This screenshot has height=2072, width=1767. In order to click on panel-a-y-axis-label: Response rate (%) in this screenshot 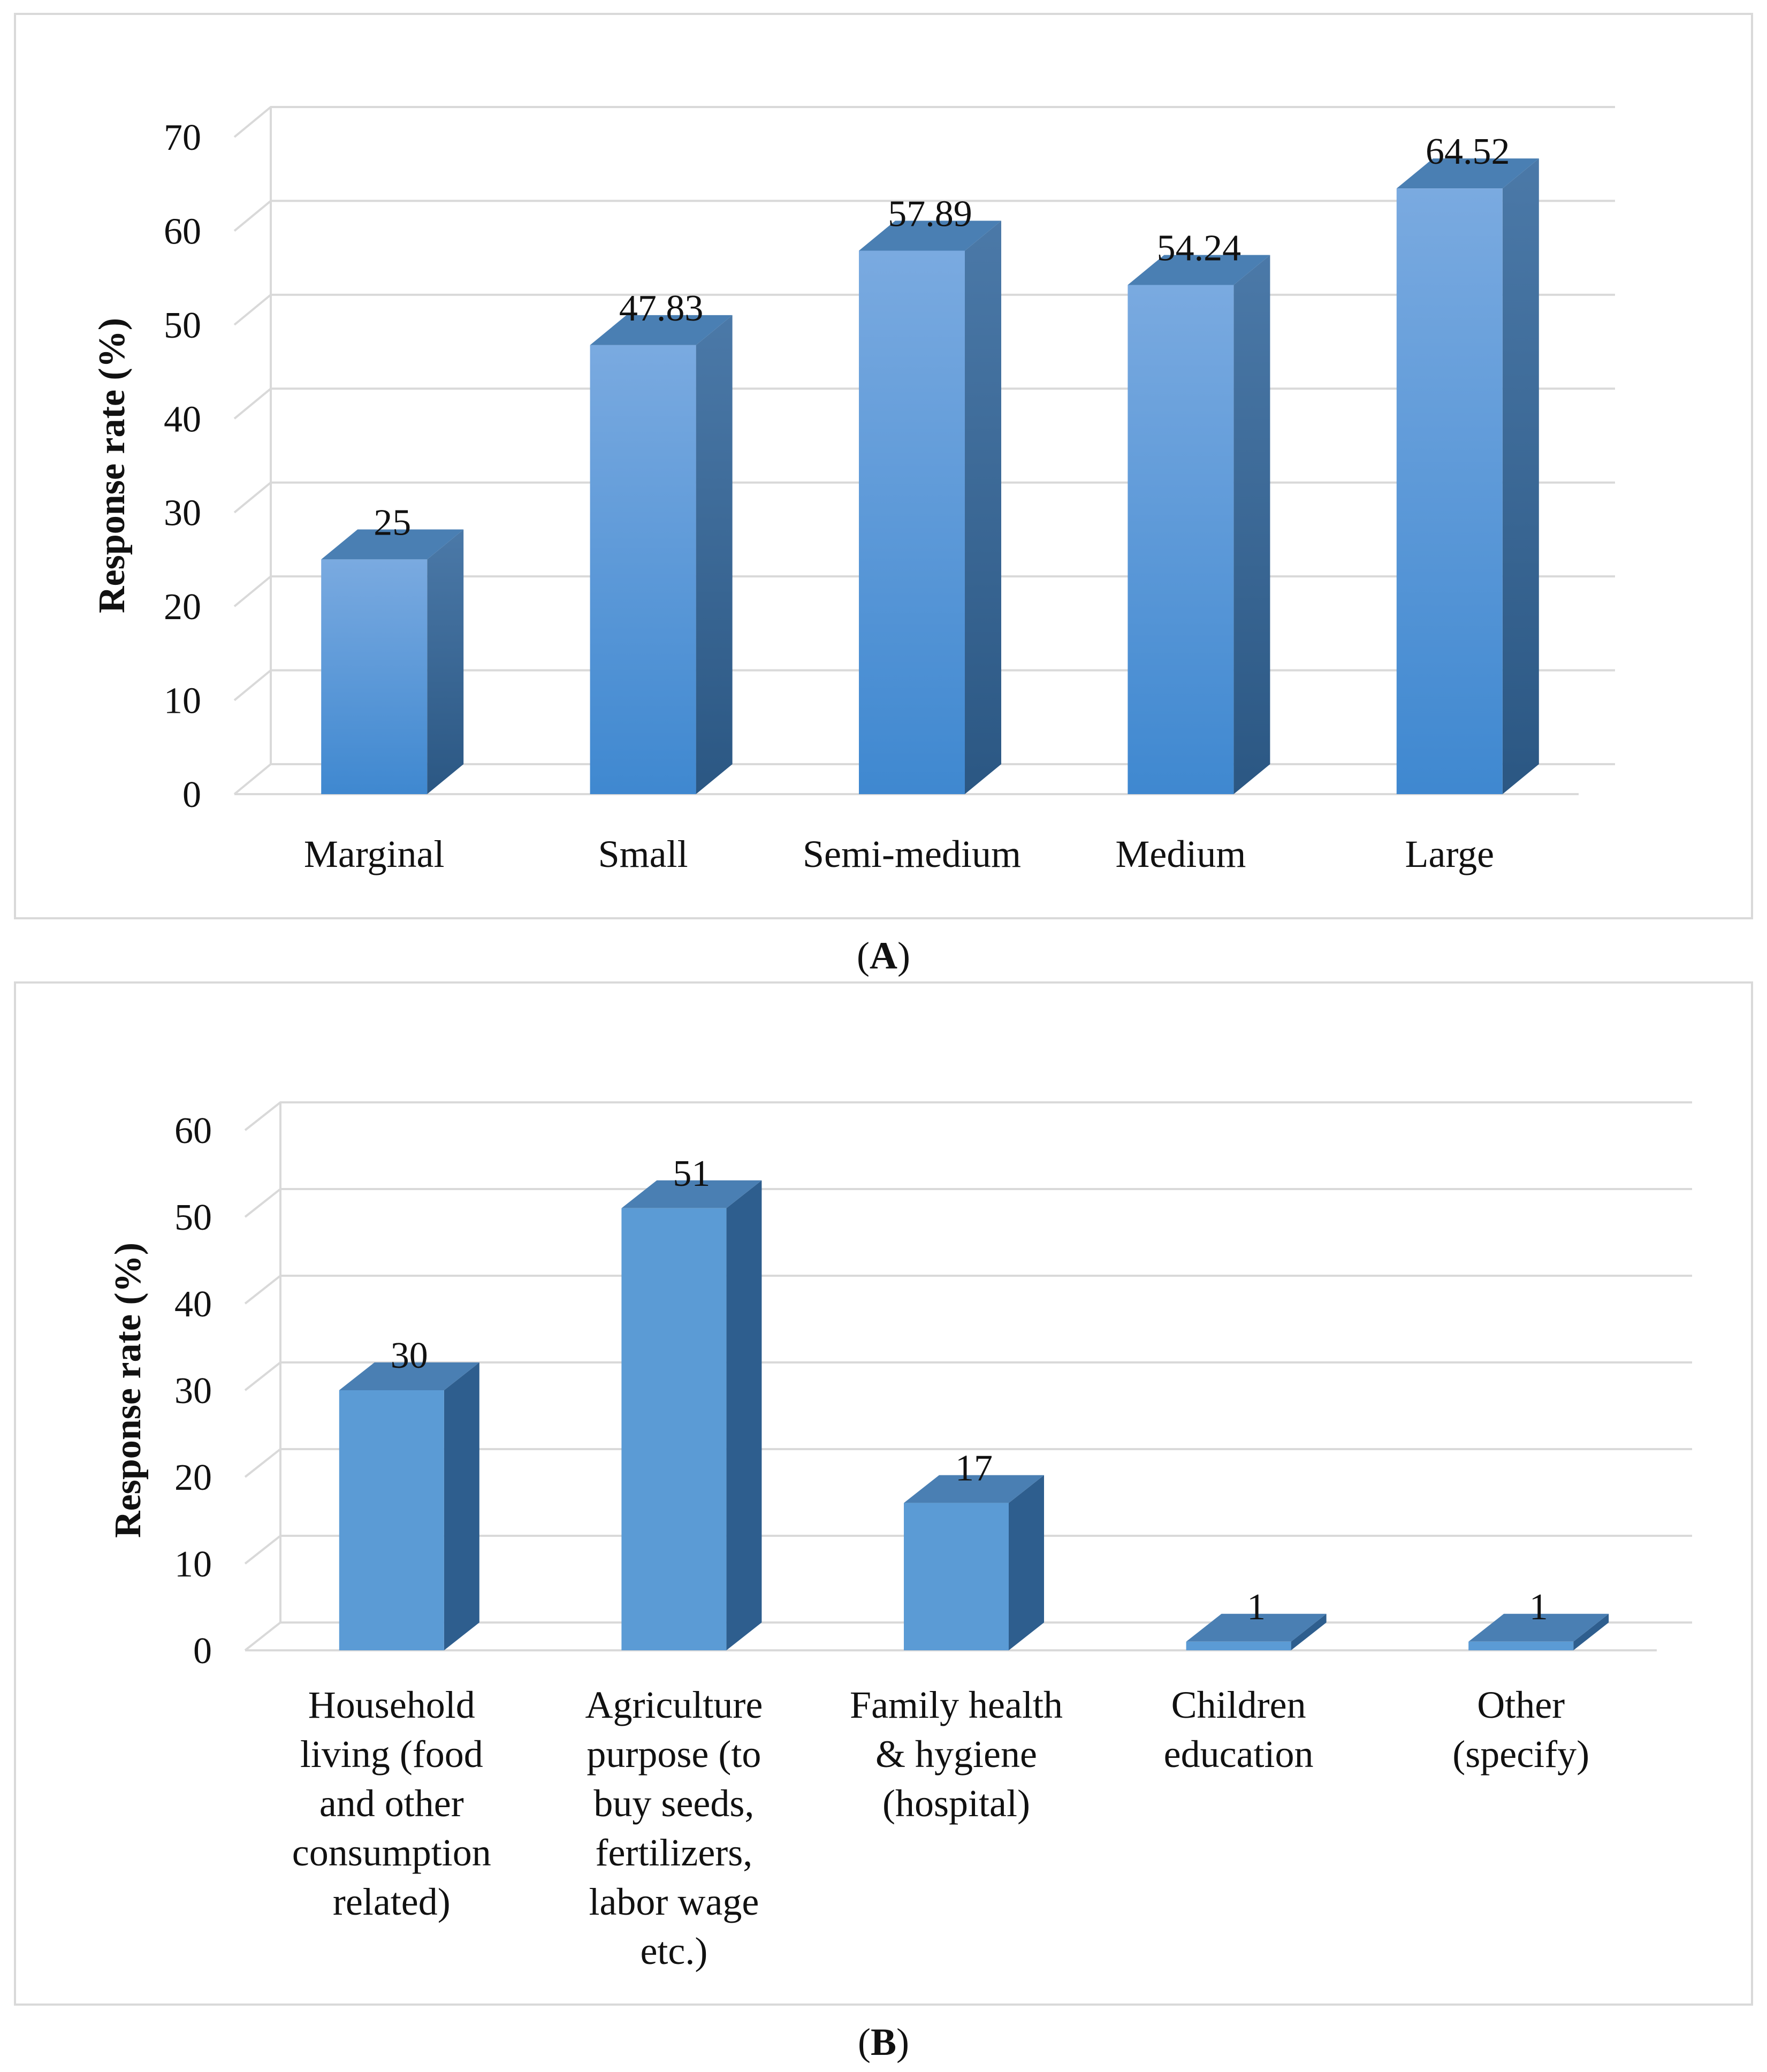, I will do `click(112, 466)`.